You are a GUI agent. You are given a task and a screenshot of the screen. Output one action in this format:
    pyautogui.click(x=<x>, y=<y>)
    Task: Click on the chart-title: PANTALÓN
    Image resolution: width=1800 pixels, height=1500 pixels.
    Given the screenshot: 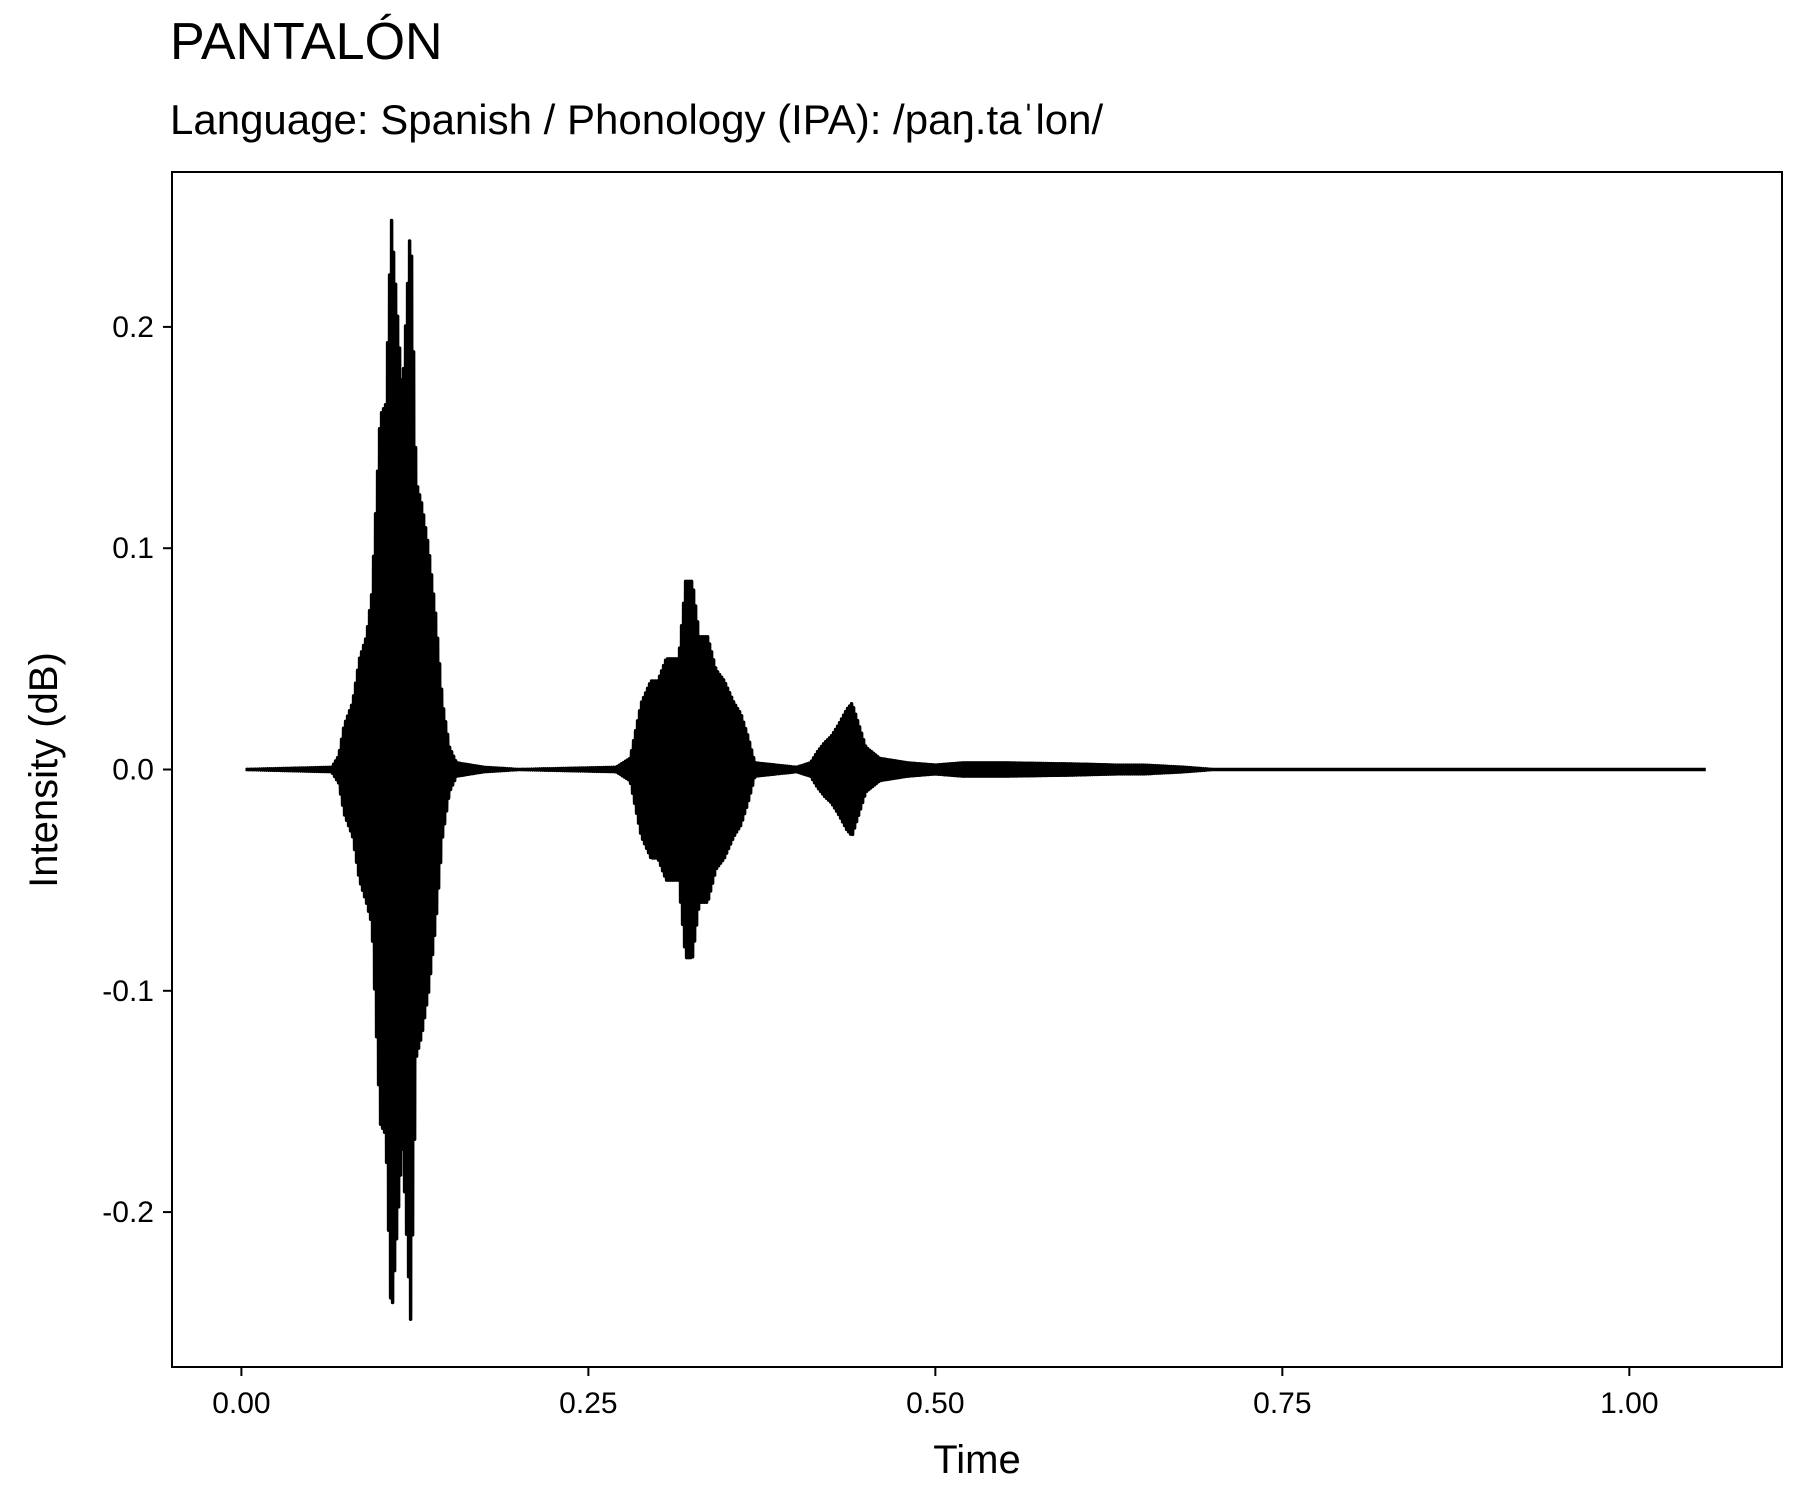 What is the action you would take?
    pyautogui.click(x=306, y=42)
    